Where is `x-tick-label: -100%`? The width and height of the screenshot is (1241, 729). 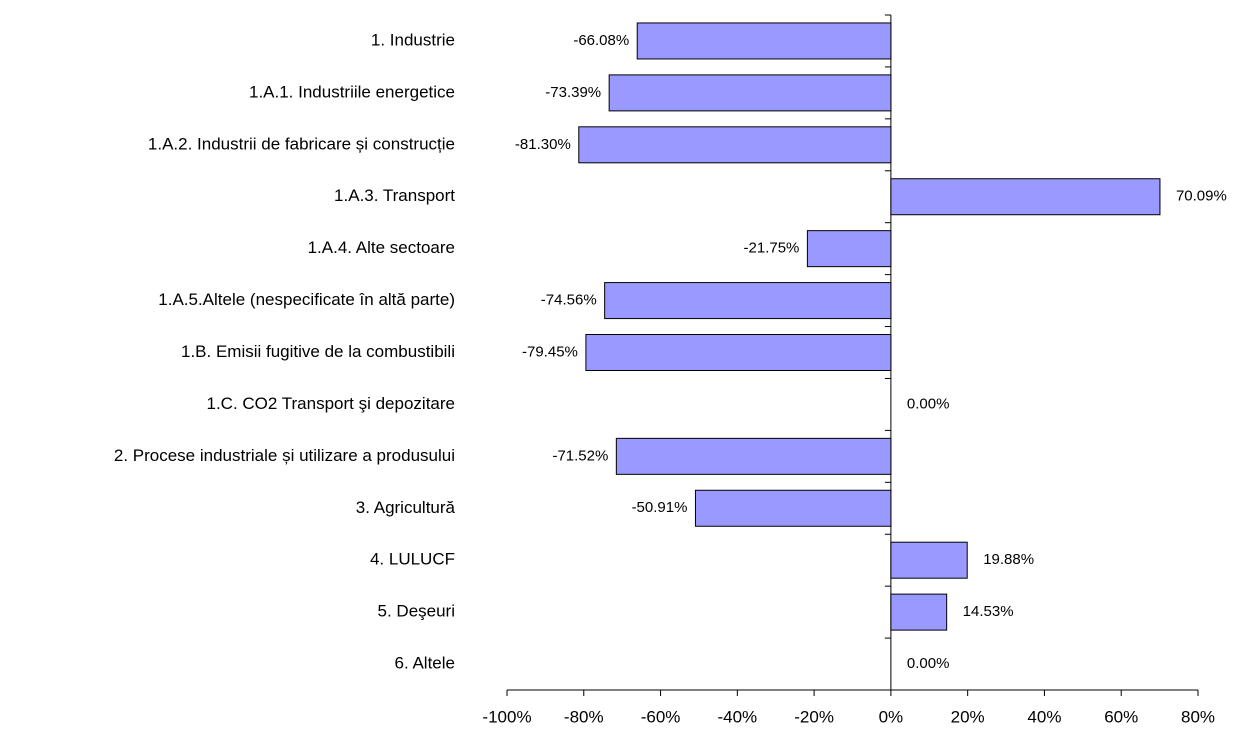
x-tick-label: -100% is located at coordinates (506, 716).